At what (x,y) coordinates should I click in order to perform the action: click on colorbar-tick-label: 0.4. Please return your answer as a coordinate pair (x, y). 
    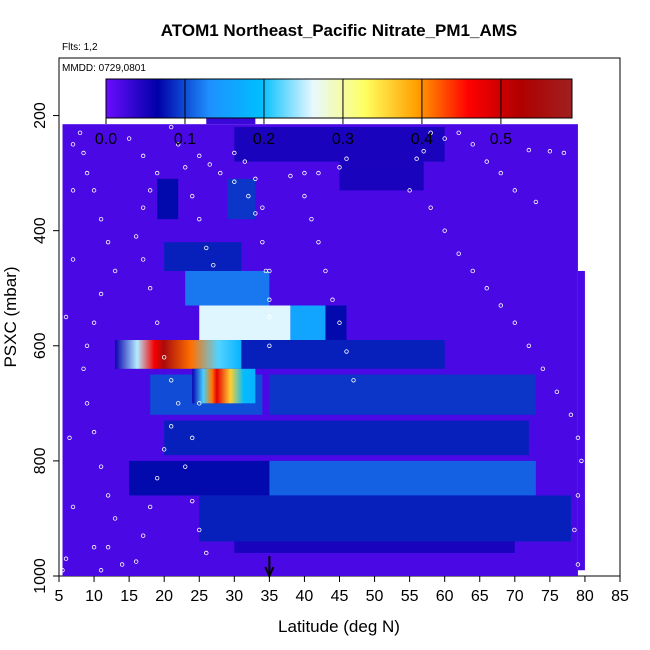
    Looking at the image, I should click on (422, 139).